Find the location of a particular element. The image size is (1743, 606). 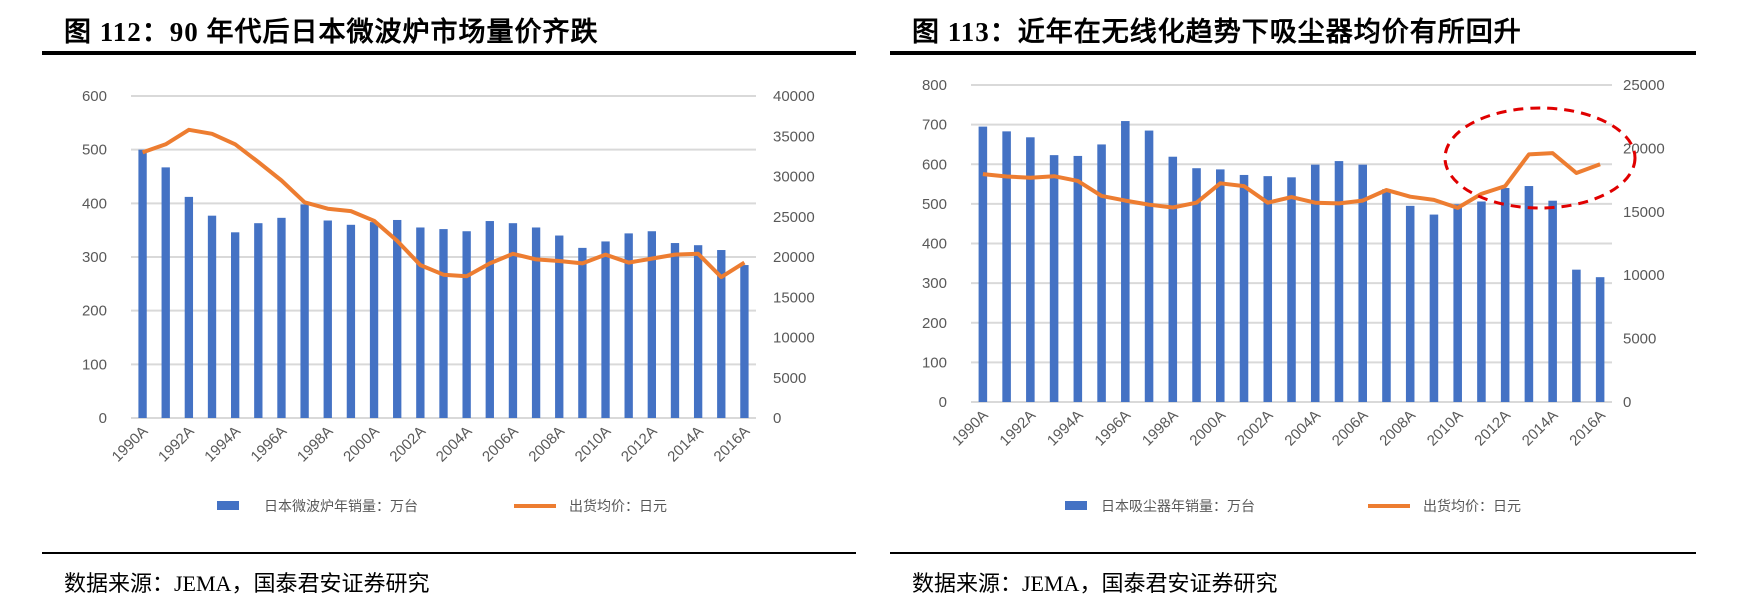

fig112-bar-1999A is located at coordinates (351, 321).